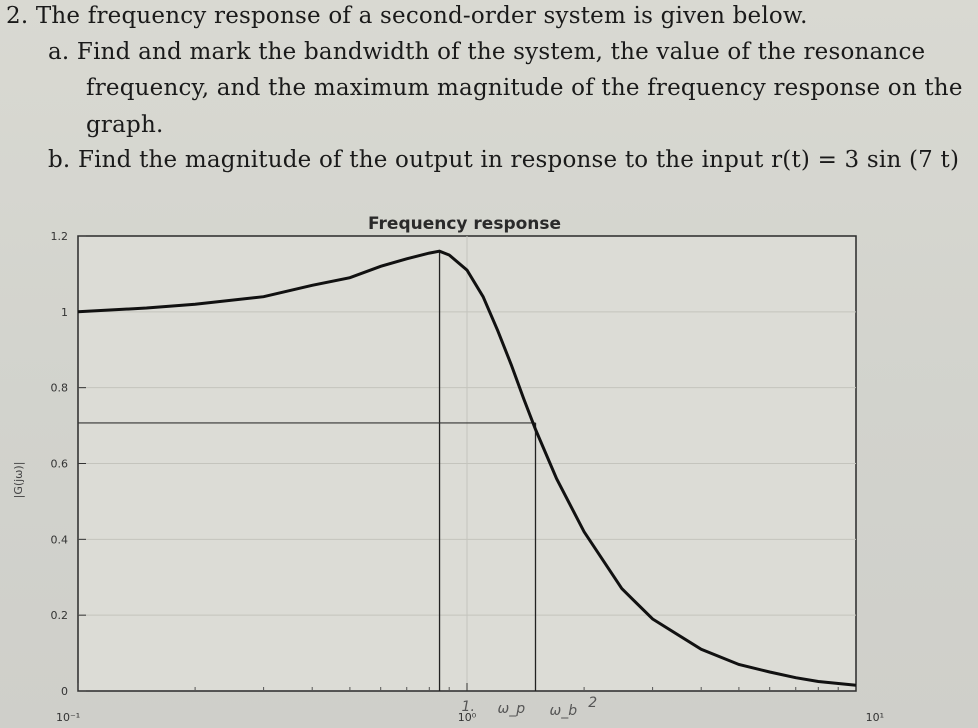 The height and width of the screenshot is (728, 978). What do you see at coordinates (875, 717) in the screenshot?
I see `x-tick-label: 10¹` at bounding box center [875, 717].